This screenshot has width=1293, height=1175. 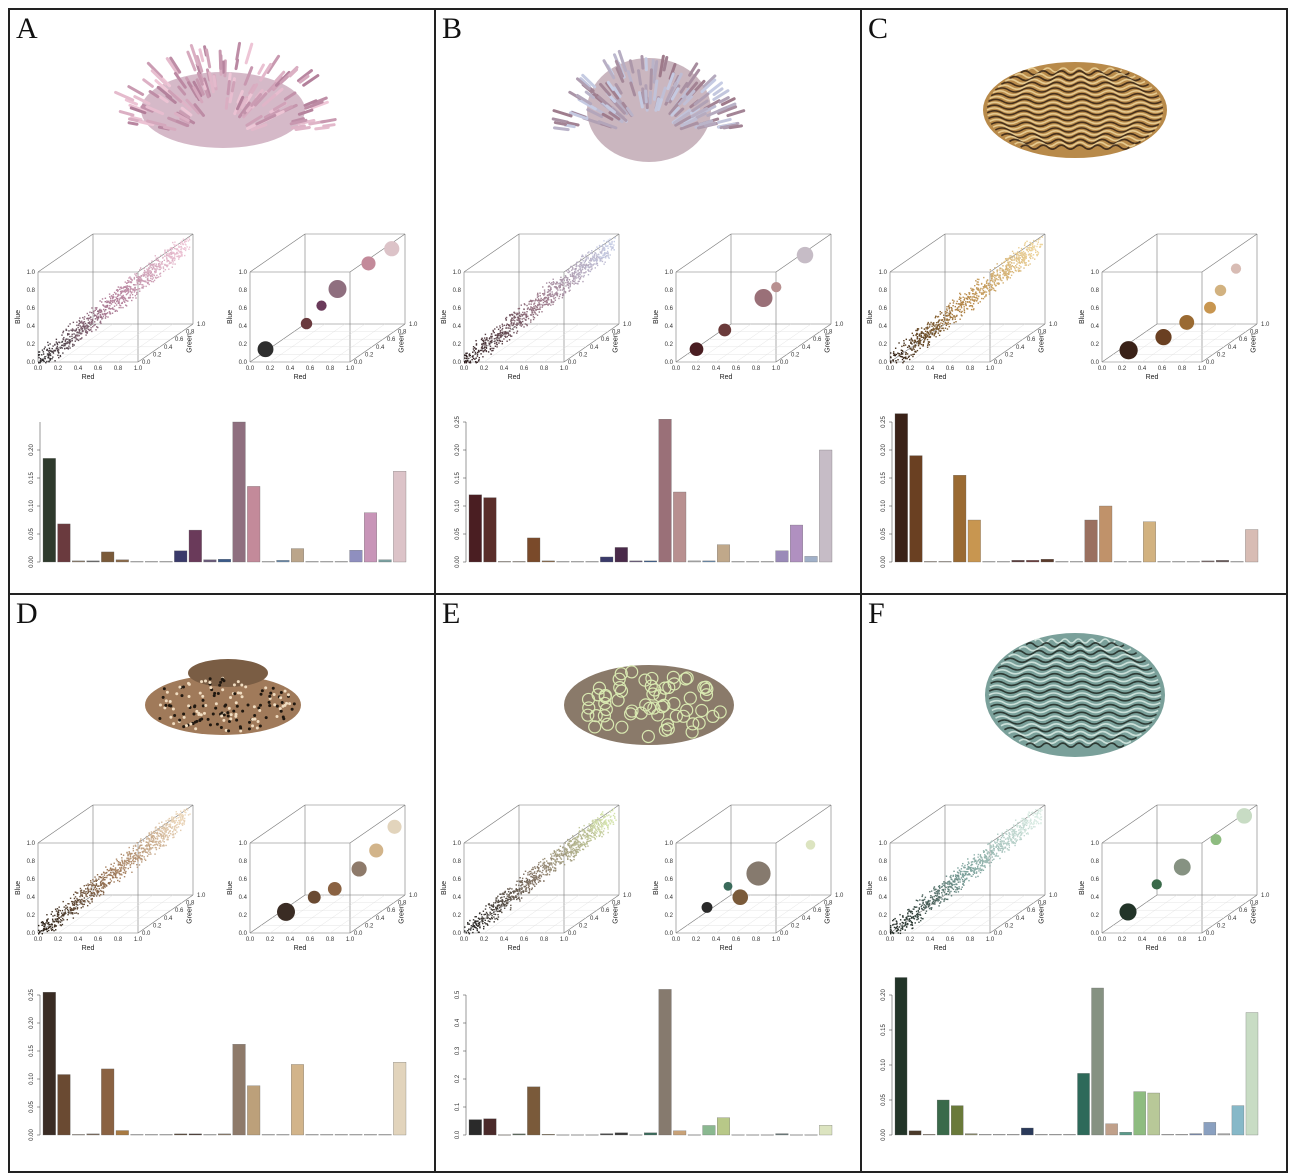 I want to click on green-tick-label: 0.2, so click(x=369, y=926).